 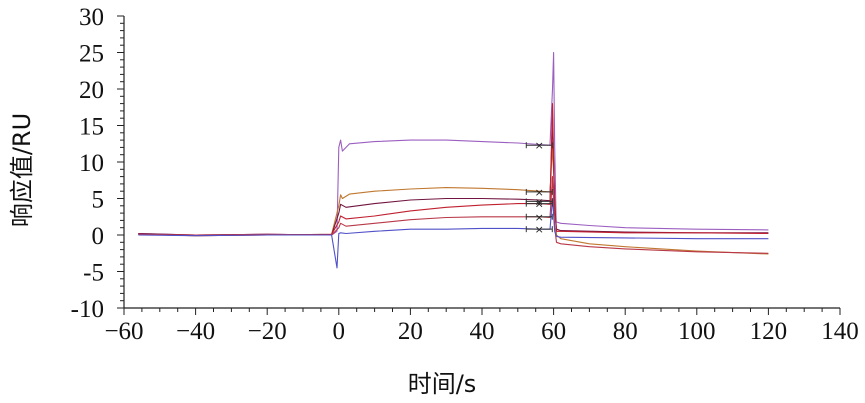 What do you see at coordinates (442, 384) in the screenshot?
I see `x-axis-title: 时间/s` at bounding box center [442, 384].